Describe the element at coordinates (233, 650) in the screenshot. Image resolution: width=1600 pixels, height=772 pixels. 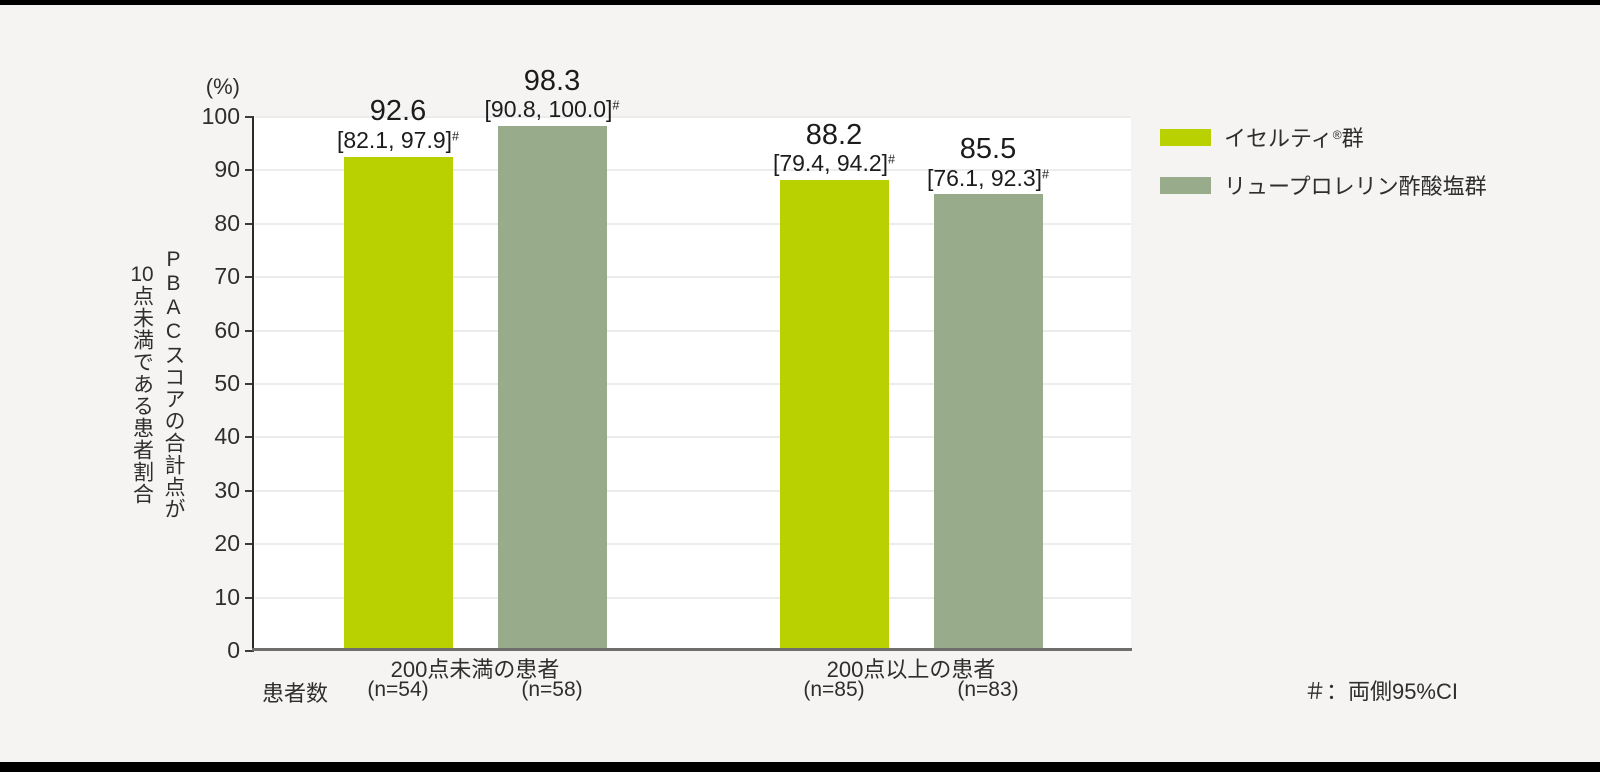
I see `y-tick-label-0: 0` at that location.